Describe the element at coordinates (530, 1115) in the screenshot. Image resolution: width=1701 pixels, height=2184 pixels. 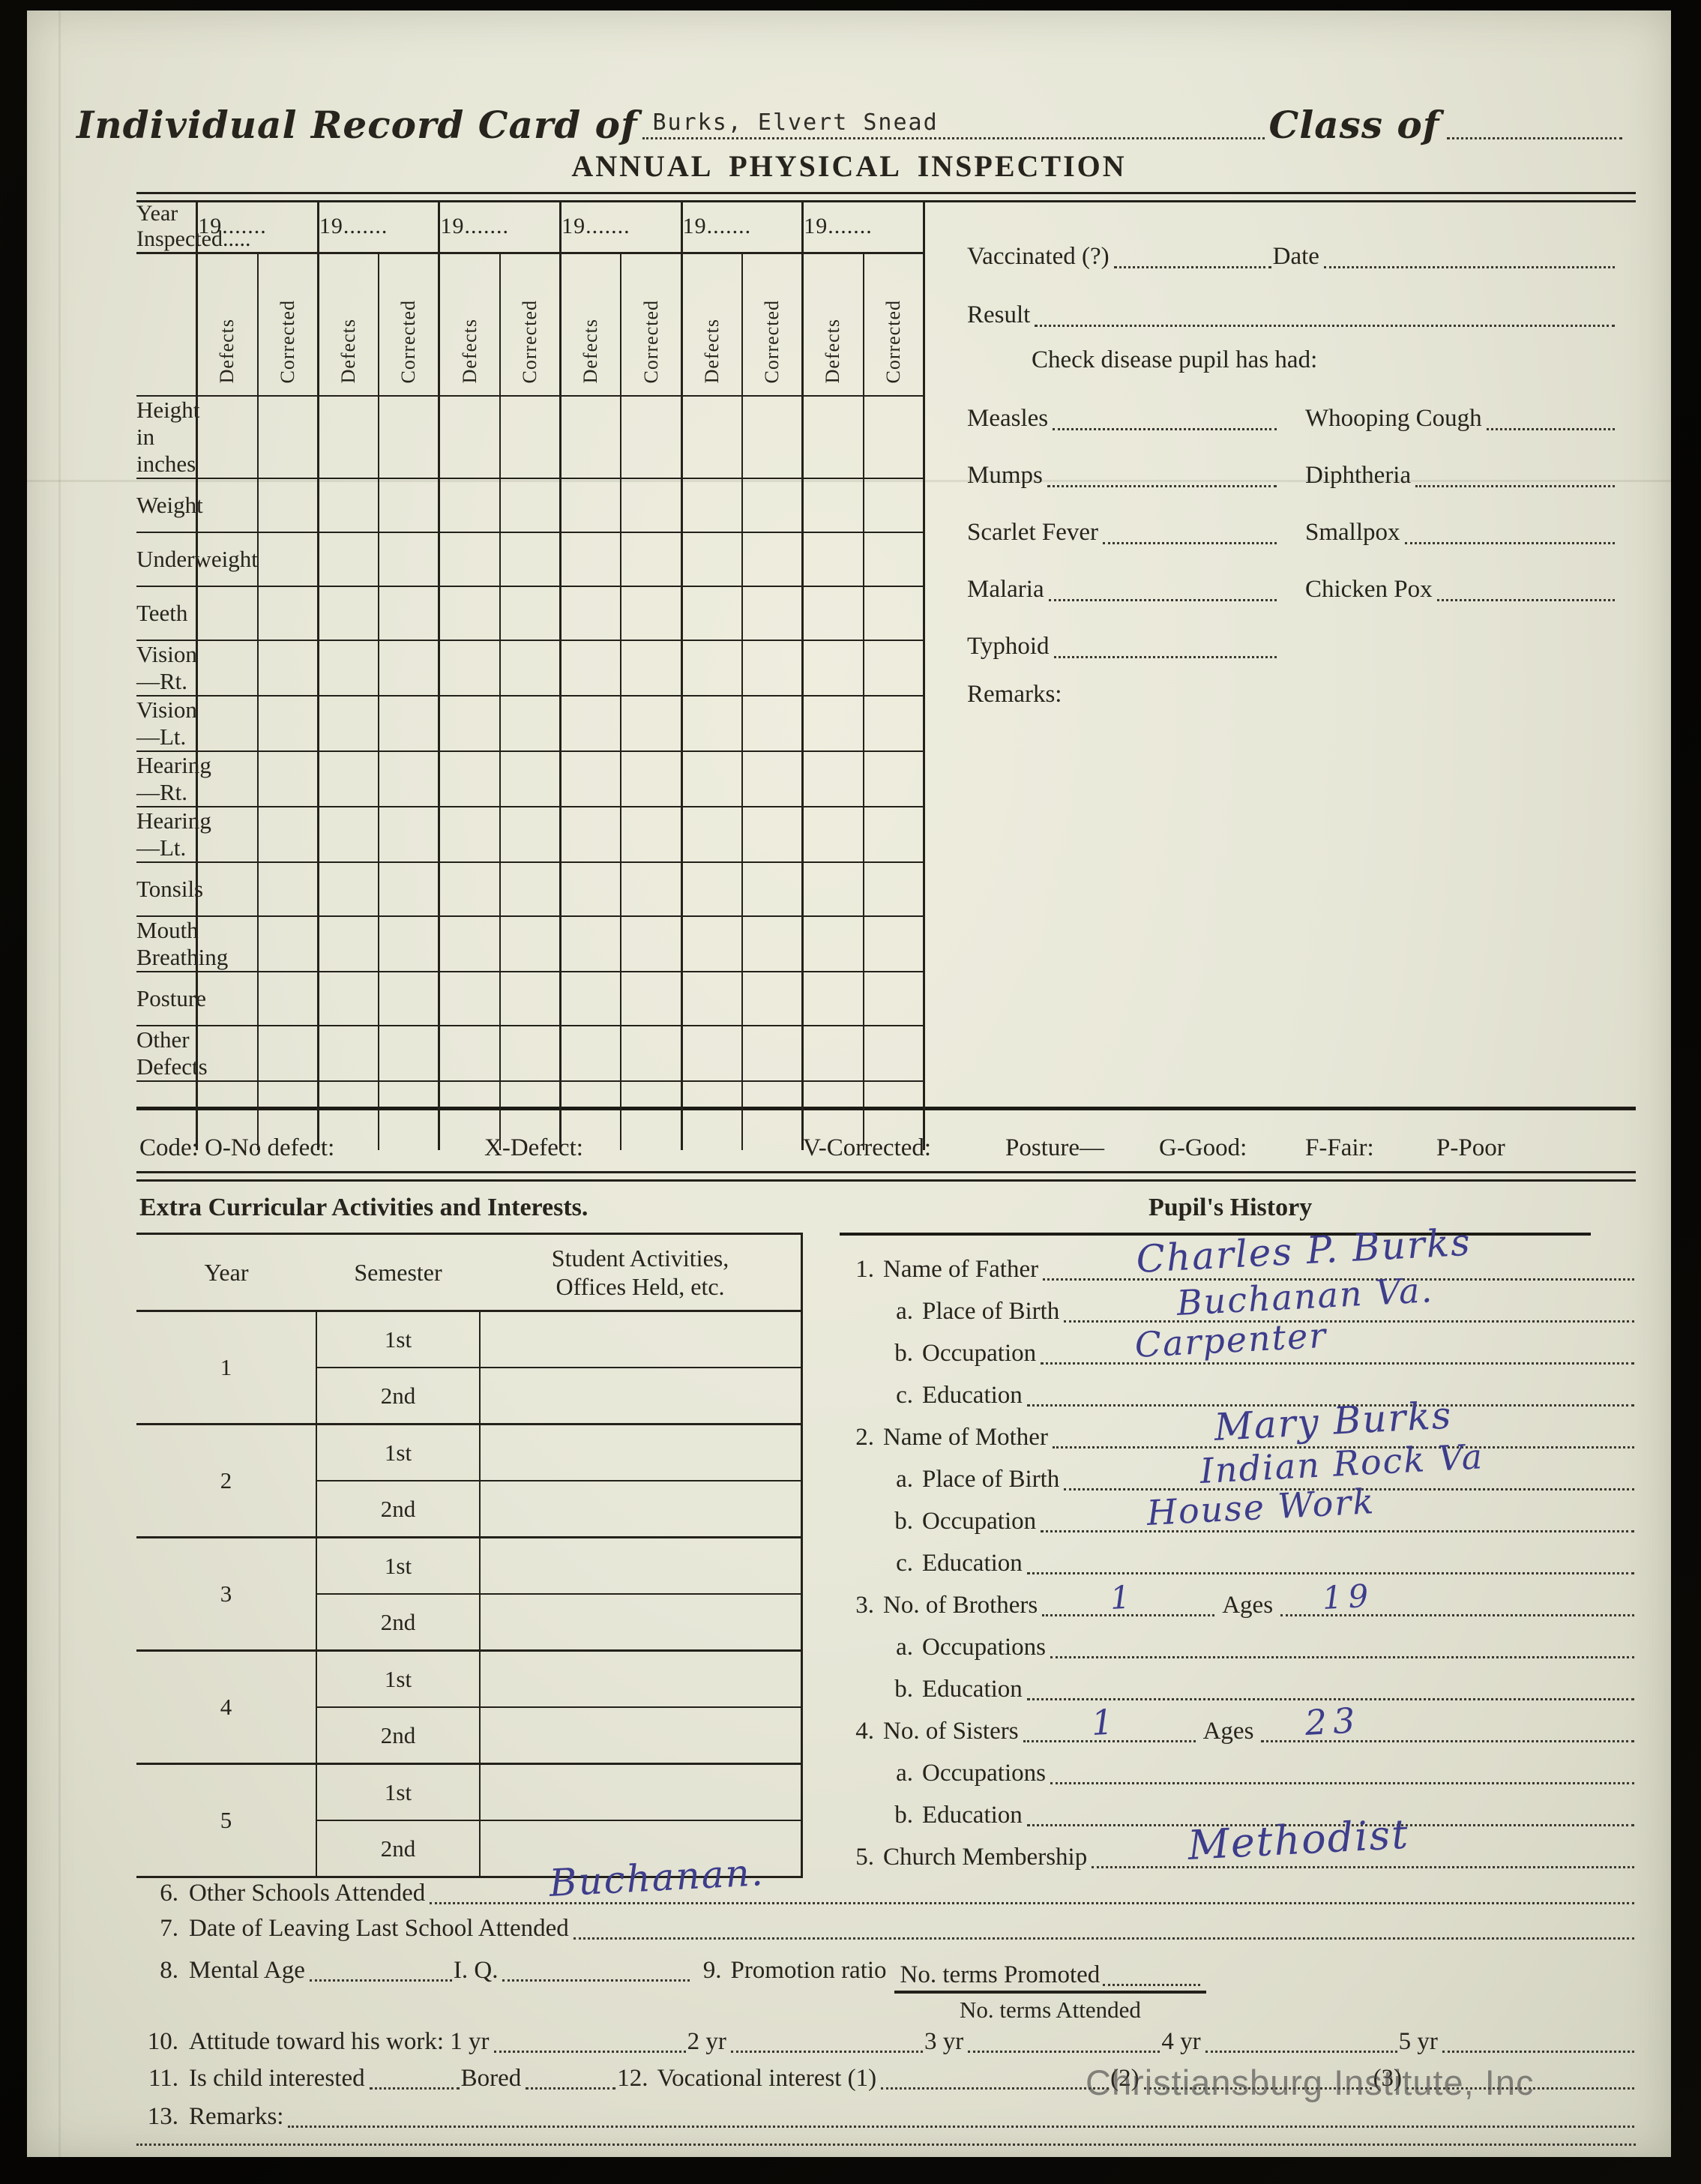
I see `filler-row` at that location.